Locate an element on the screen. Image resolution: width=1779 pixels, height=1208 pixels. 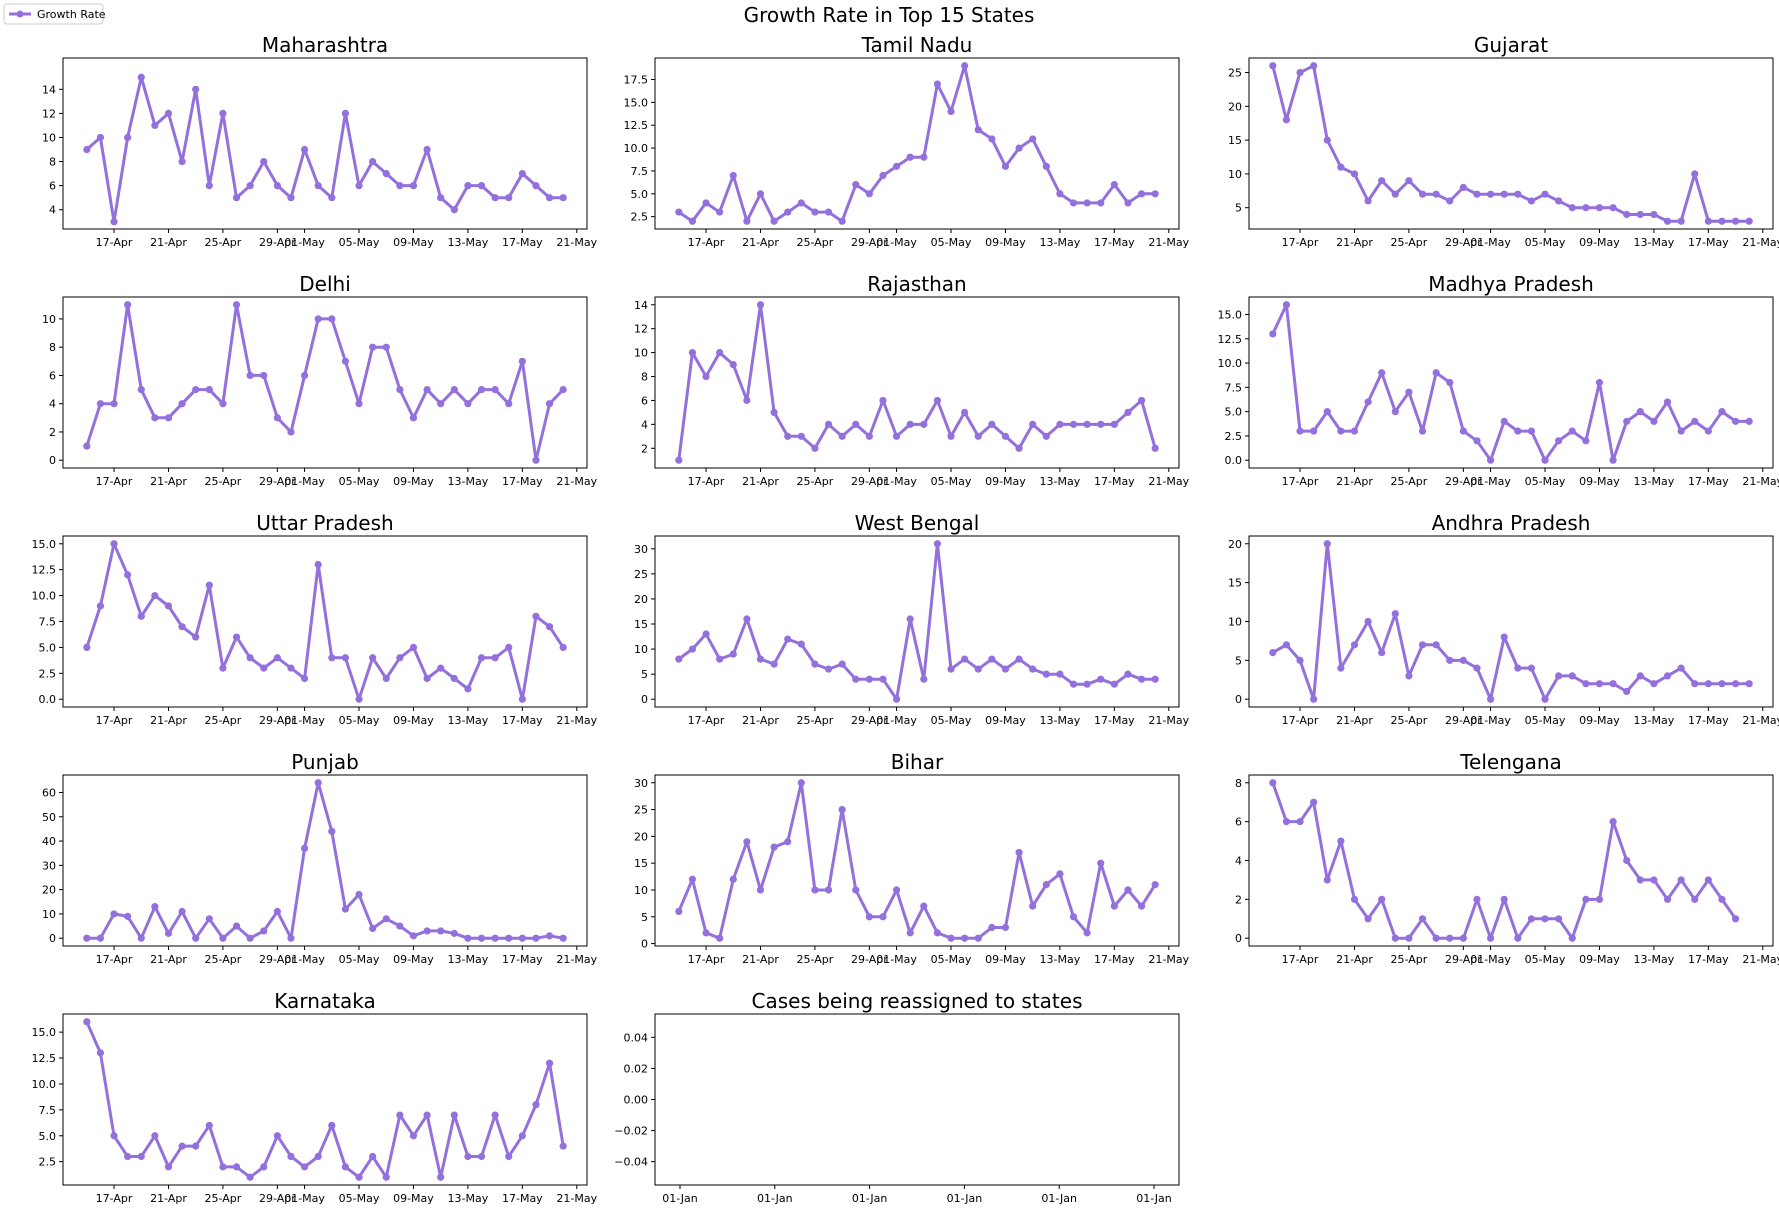
y-tick-label: −0.02 is located at coordinates (631, 1131).